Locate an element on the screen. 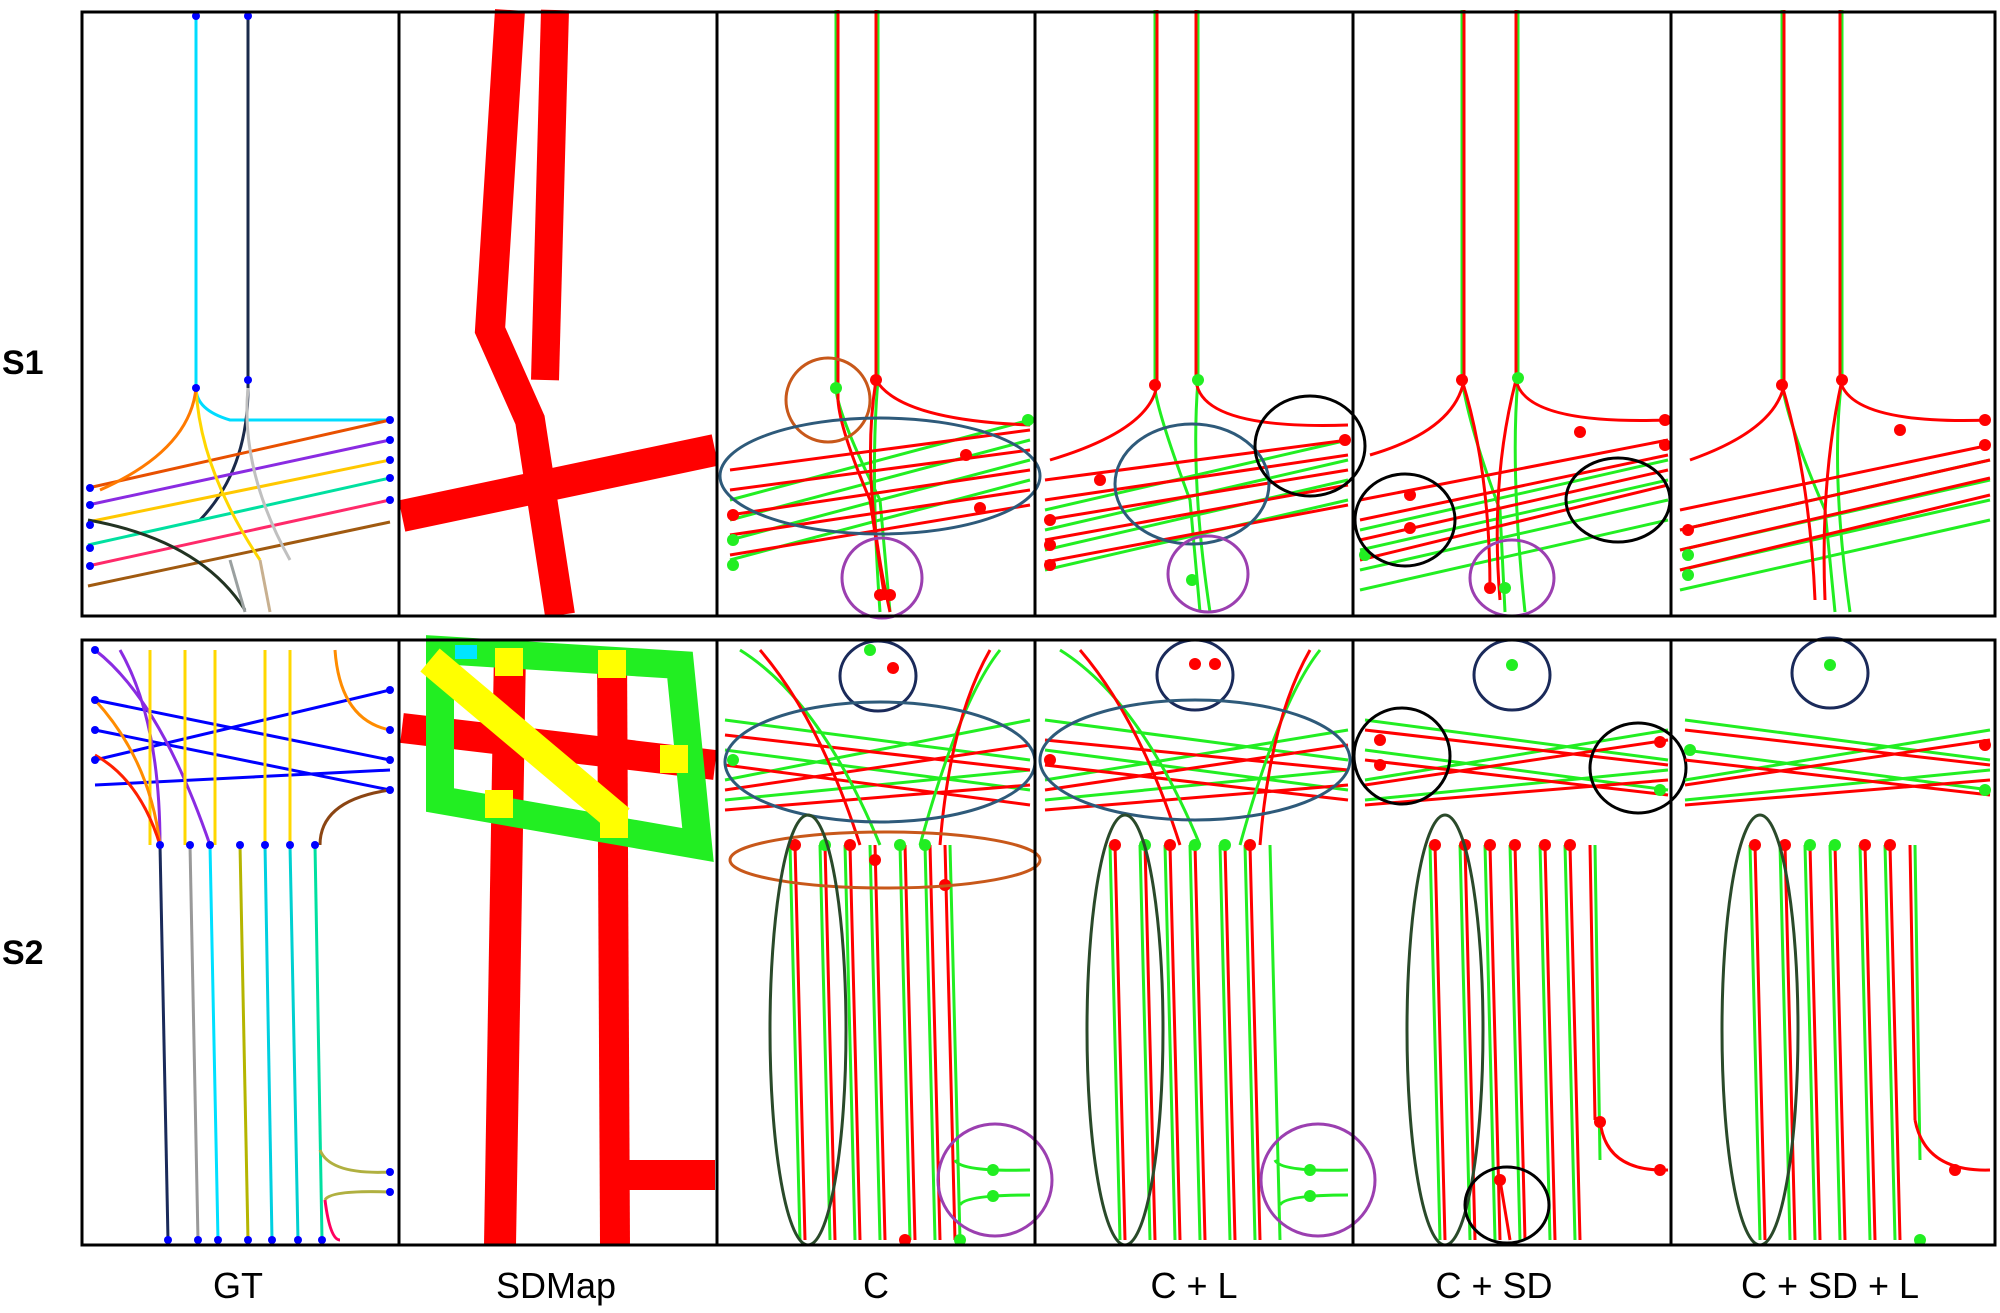  panel-s1-c-l is located at coordinates (1205, 312).